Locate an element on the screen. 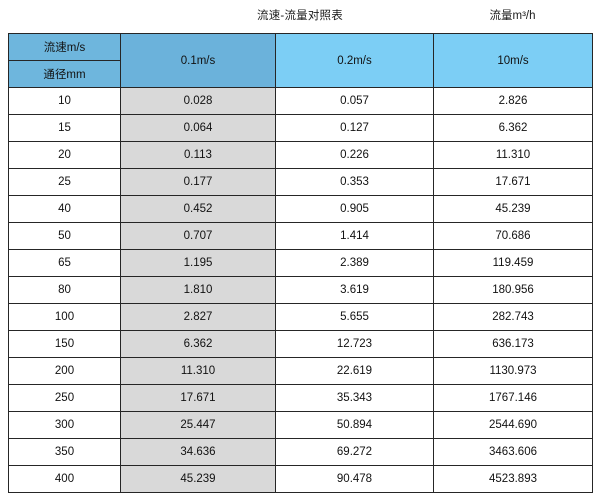  column-header-0: 0.1m/s is located at coordinates (198, 60).